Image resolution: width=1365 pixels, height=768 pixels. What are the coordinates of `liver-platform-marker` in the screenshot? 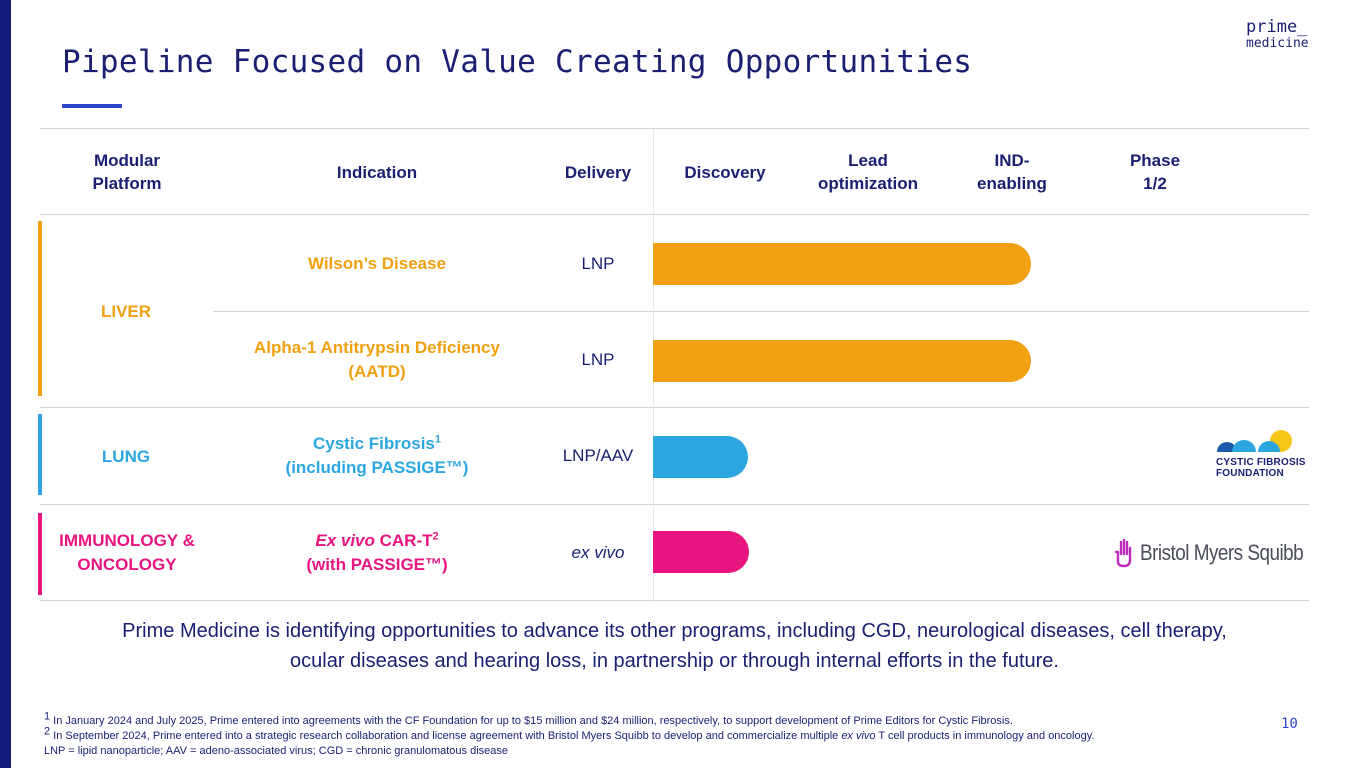 It's located at (40, 308).